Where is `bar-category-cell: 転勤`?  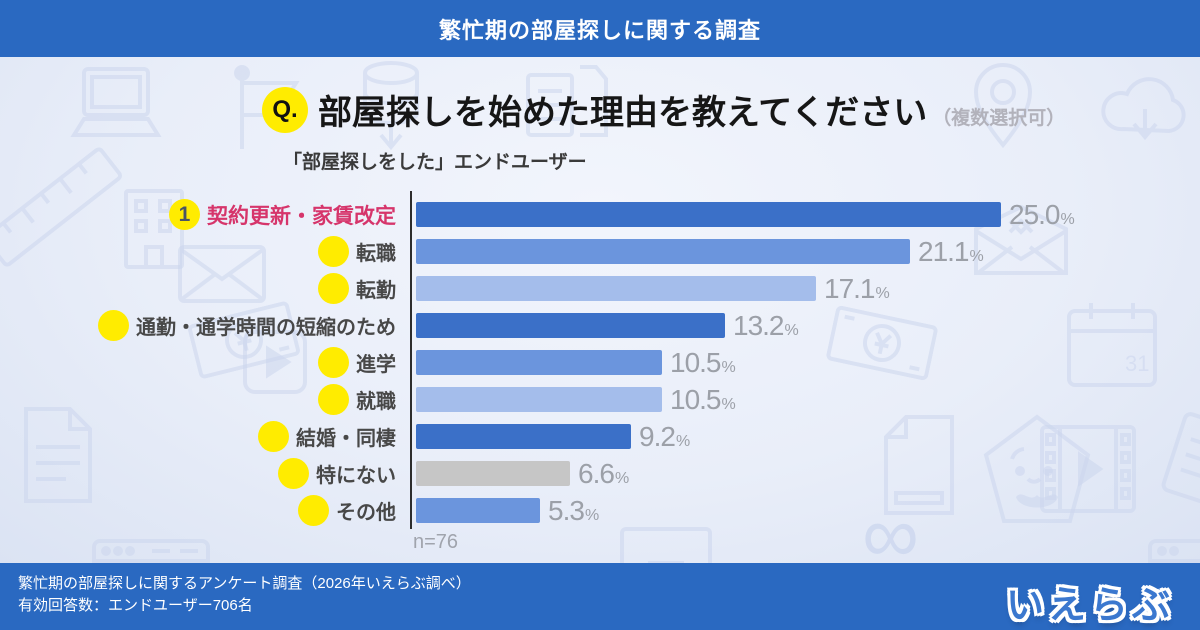 bar-category-cell: 転勤 is located at coordinates (202, 288).